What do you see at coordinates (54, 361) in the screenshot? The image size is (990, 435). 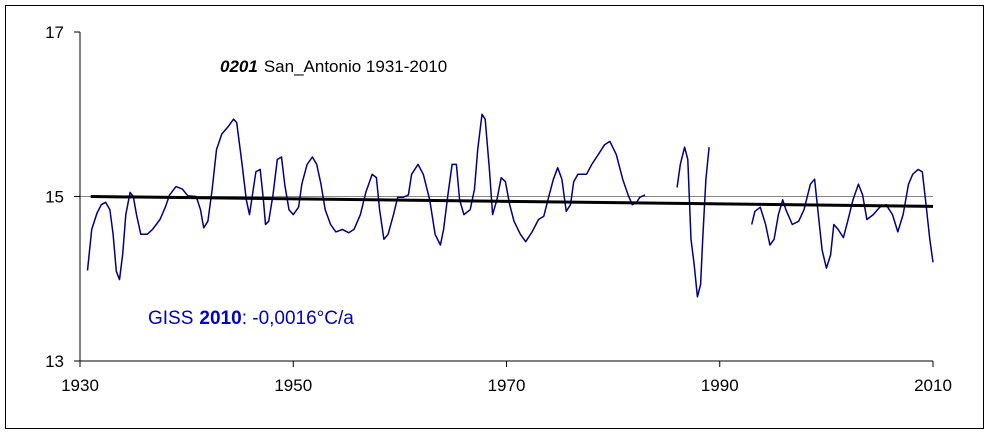 I see `y-tick-label: 13` at bounding box center [54, 361].